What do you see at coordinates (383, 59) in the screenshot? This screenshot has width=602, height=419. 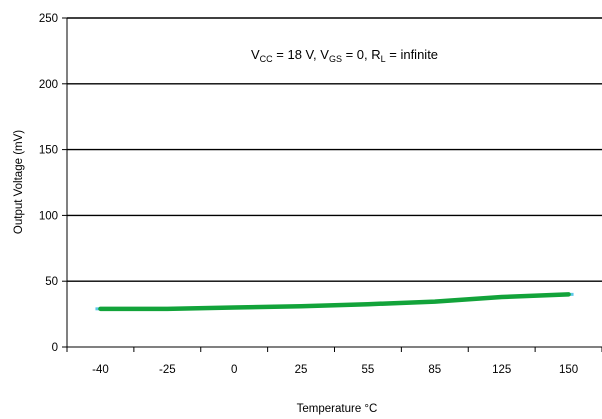 I see `annotation-l: L` at bounding box center [383, 59].